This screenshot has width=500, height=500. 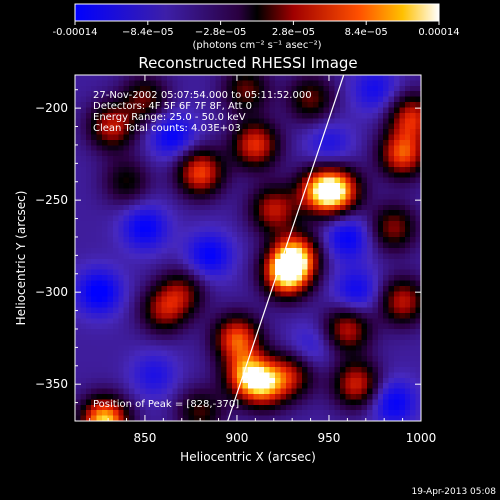 I want to click on footer-date: 19-Apr-2013 05:08, so click(x=454, y=492).